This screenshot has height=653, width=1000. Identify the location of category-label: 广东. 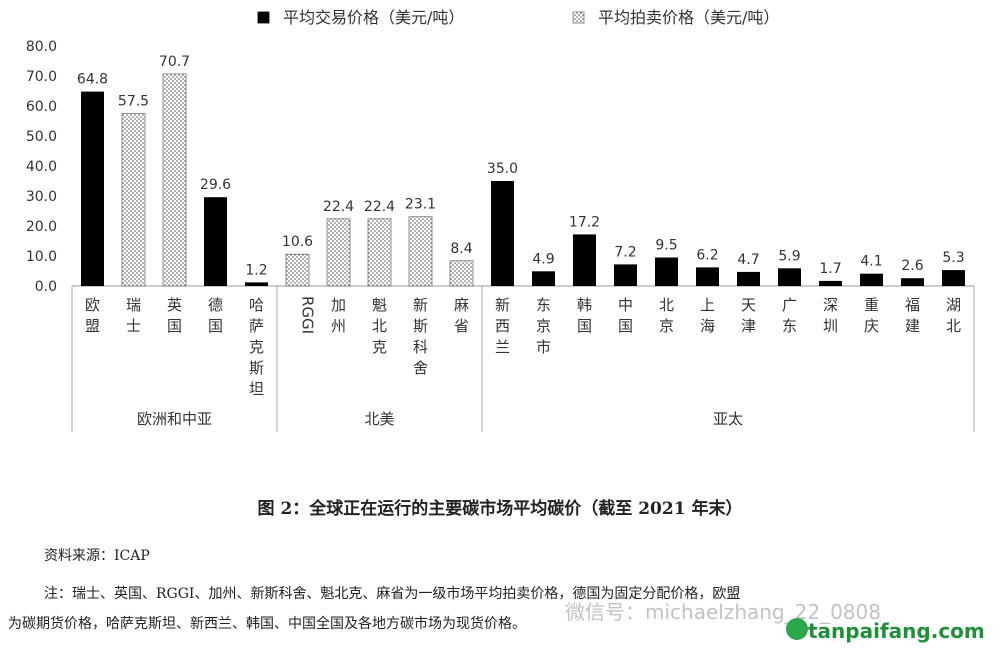
(789, 315).